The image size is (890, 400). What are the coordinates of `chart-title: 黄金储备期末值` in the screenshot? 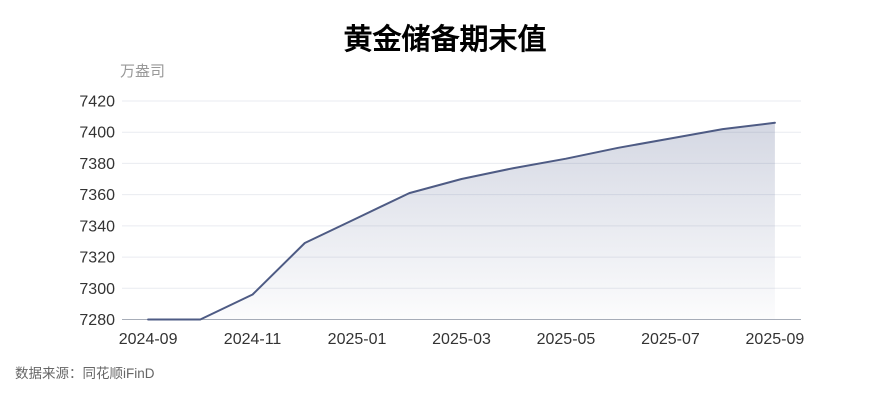 It's located at (445, 40).